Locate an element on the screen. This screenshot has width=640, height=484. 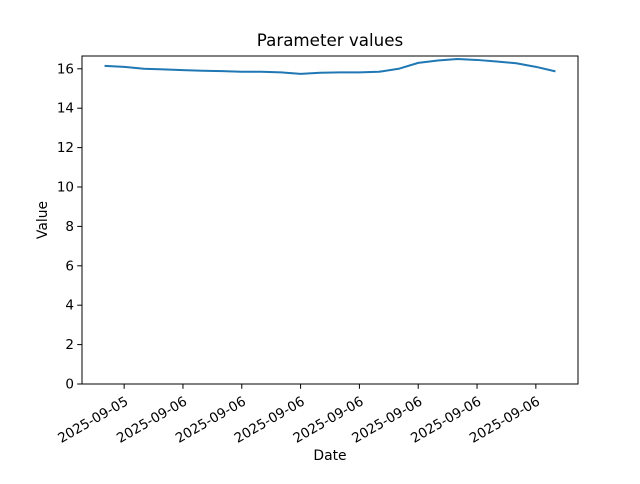
y-tick-label: 2 is located at coordinates (69, 345).